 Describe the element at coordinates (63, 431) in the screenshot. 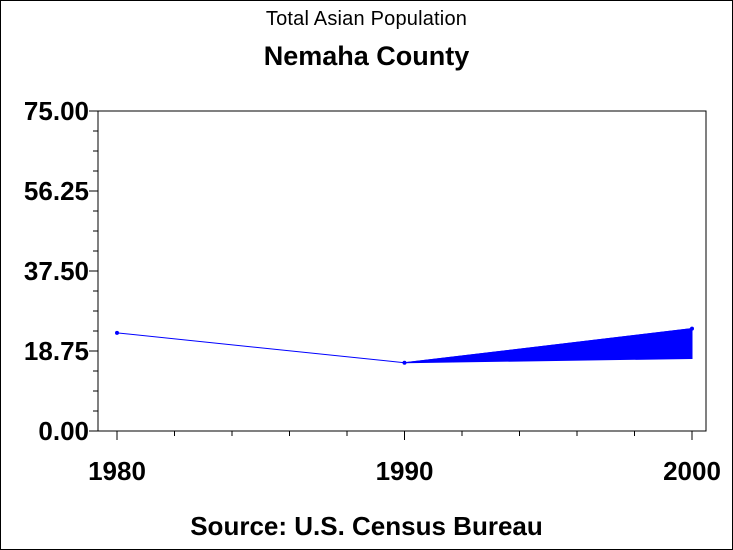

I see `y-tick-label: 0.00` at that location.